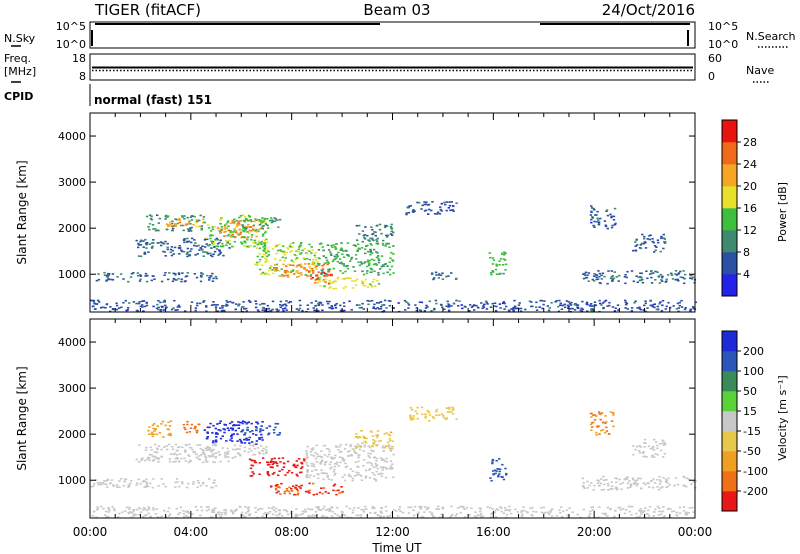 This screenshot has height=554, width=800. What do you see at coordinates (72, 136) in the screenshot?
I see `power-ytick-label: 4000` at bounding box center [72, 136].